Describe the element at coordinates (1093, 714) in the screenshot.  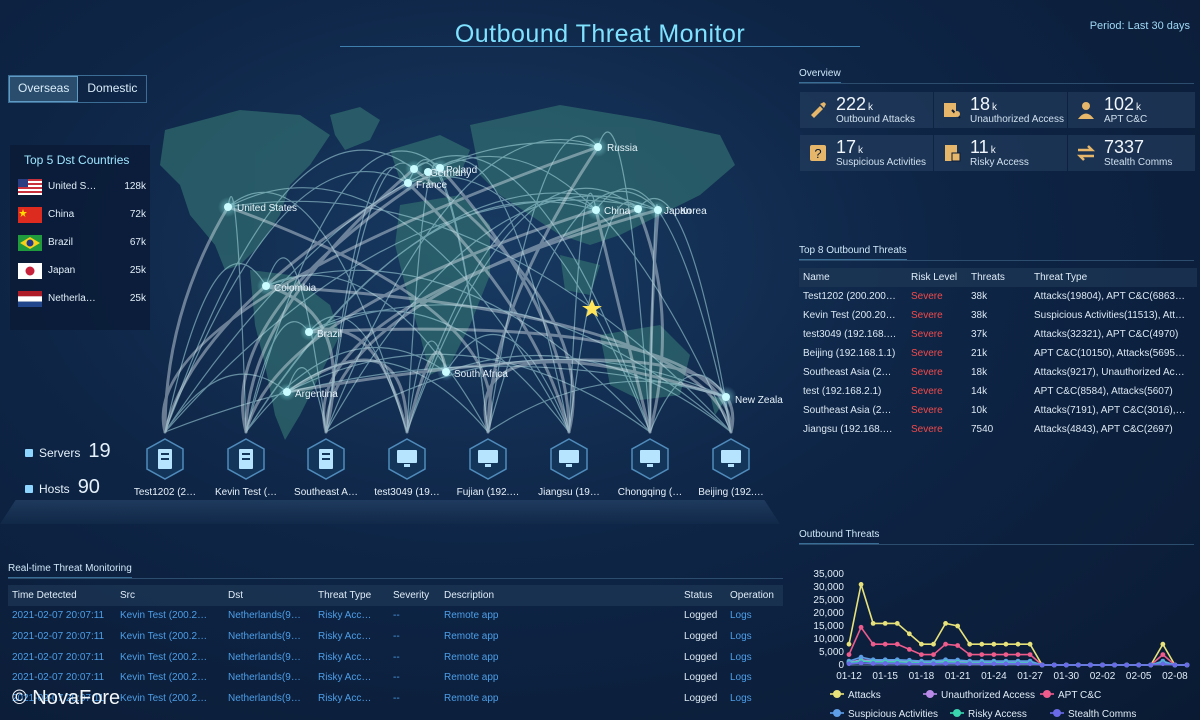
I see `legend-item: Stealth Comms` at that location.